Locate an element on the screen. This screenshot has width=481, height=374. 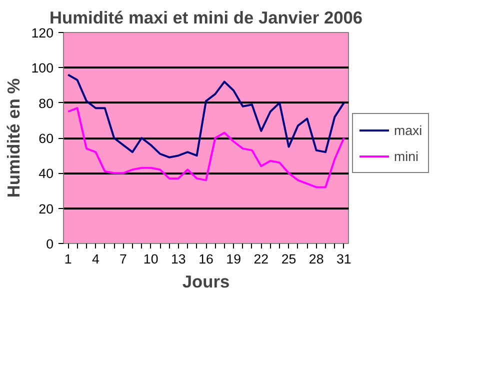
y-tick-label: 0 is located at coordinates (50, 244).